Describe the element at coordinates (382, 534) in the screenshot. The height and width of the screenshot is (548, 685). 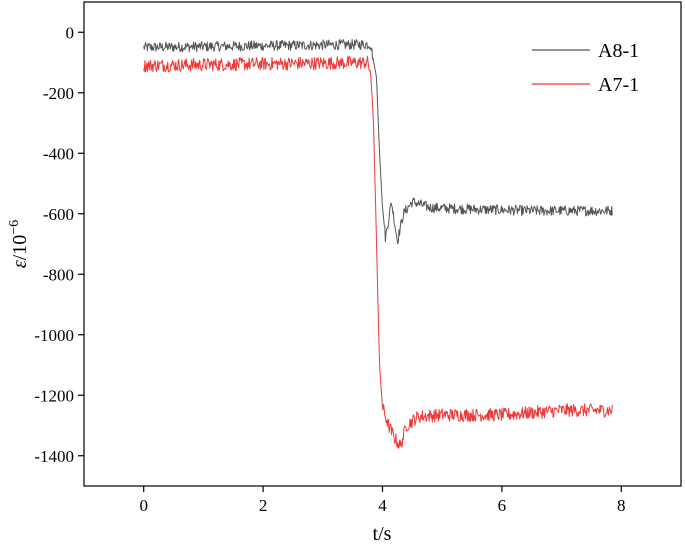
I see `x-axis-title: t/s` at that location.